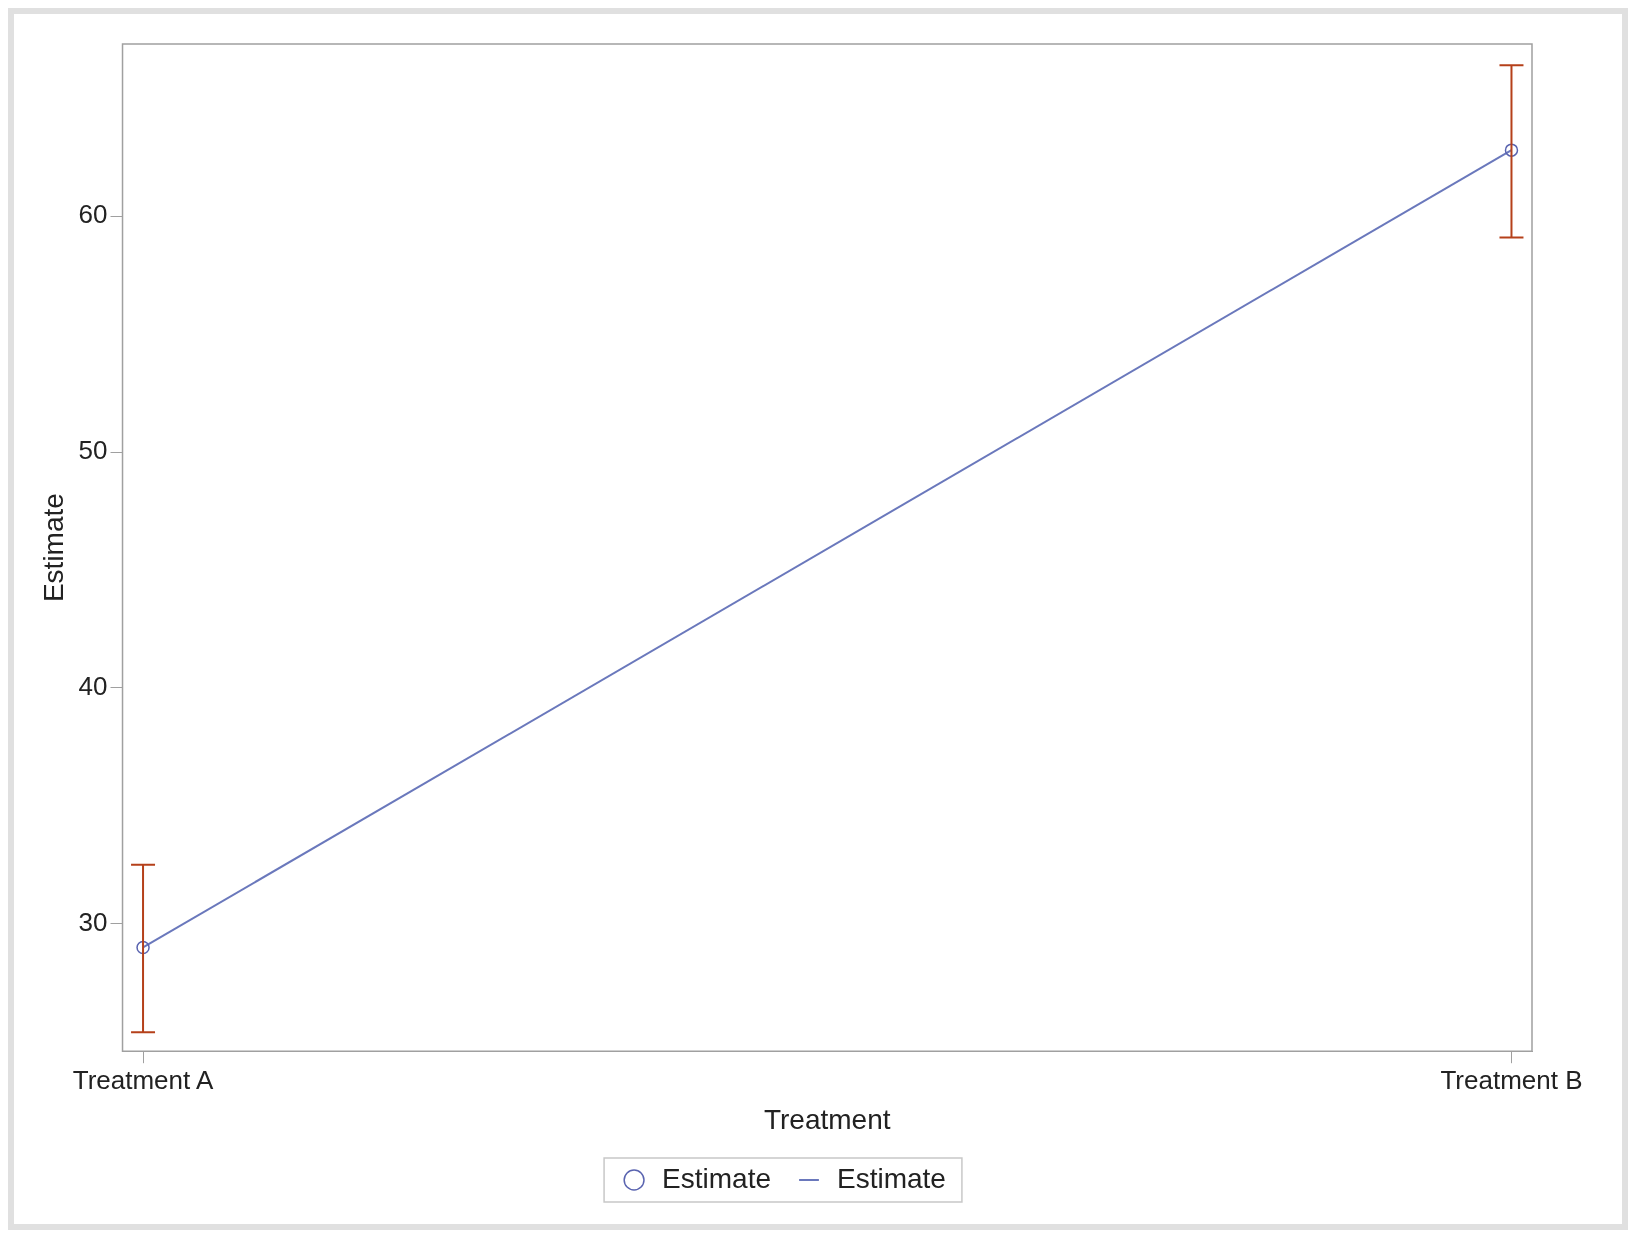  Describe the element at coordinates (93, 214) in the screenshot. I see `y-tick-label: 60` at that location.